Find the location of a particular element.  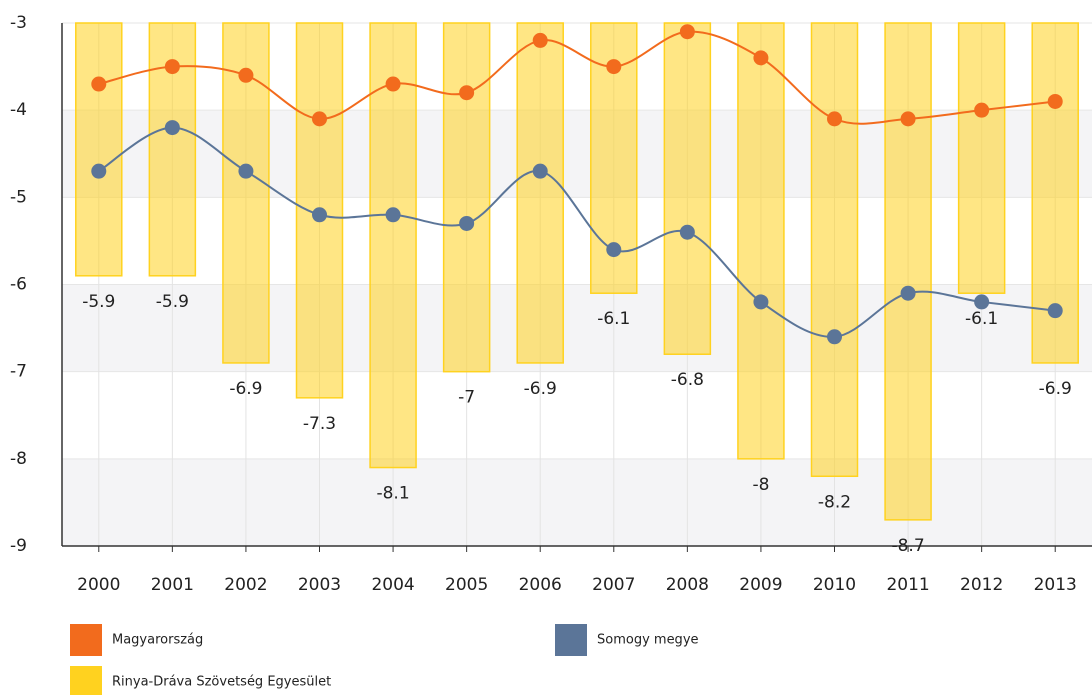

x-tick-label: 2002 is located at coordinates (245, 585).